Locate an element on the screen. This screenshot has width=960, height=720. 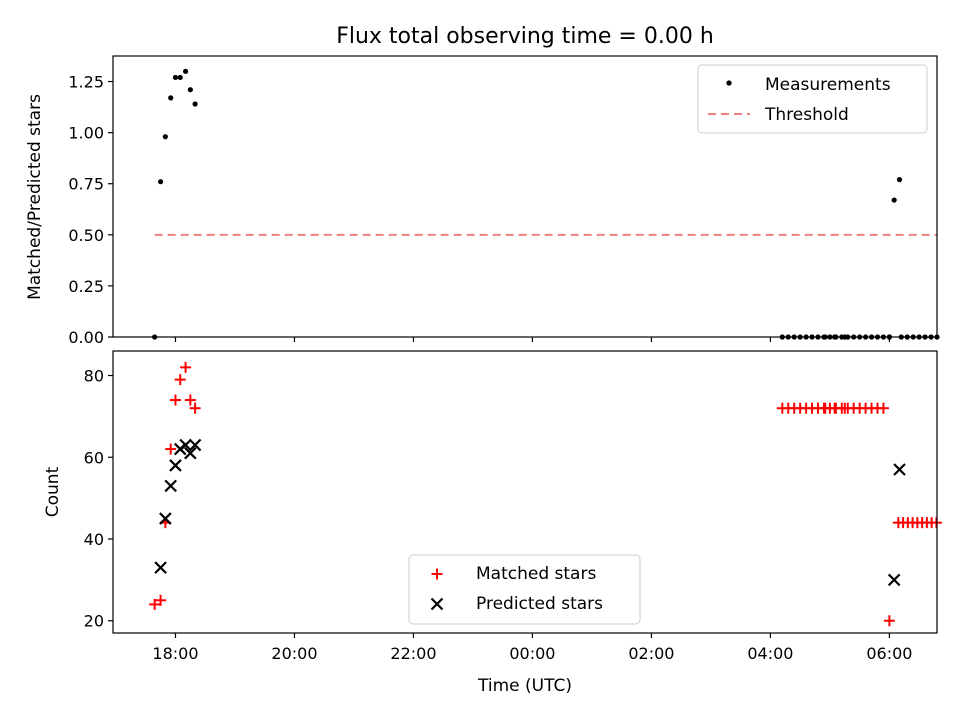
ratio-y-tick-label: 1.00 is located at coordinates (86, 133).